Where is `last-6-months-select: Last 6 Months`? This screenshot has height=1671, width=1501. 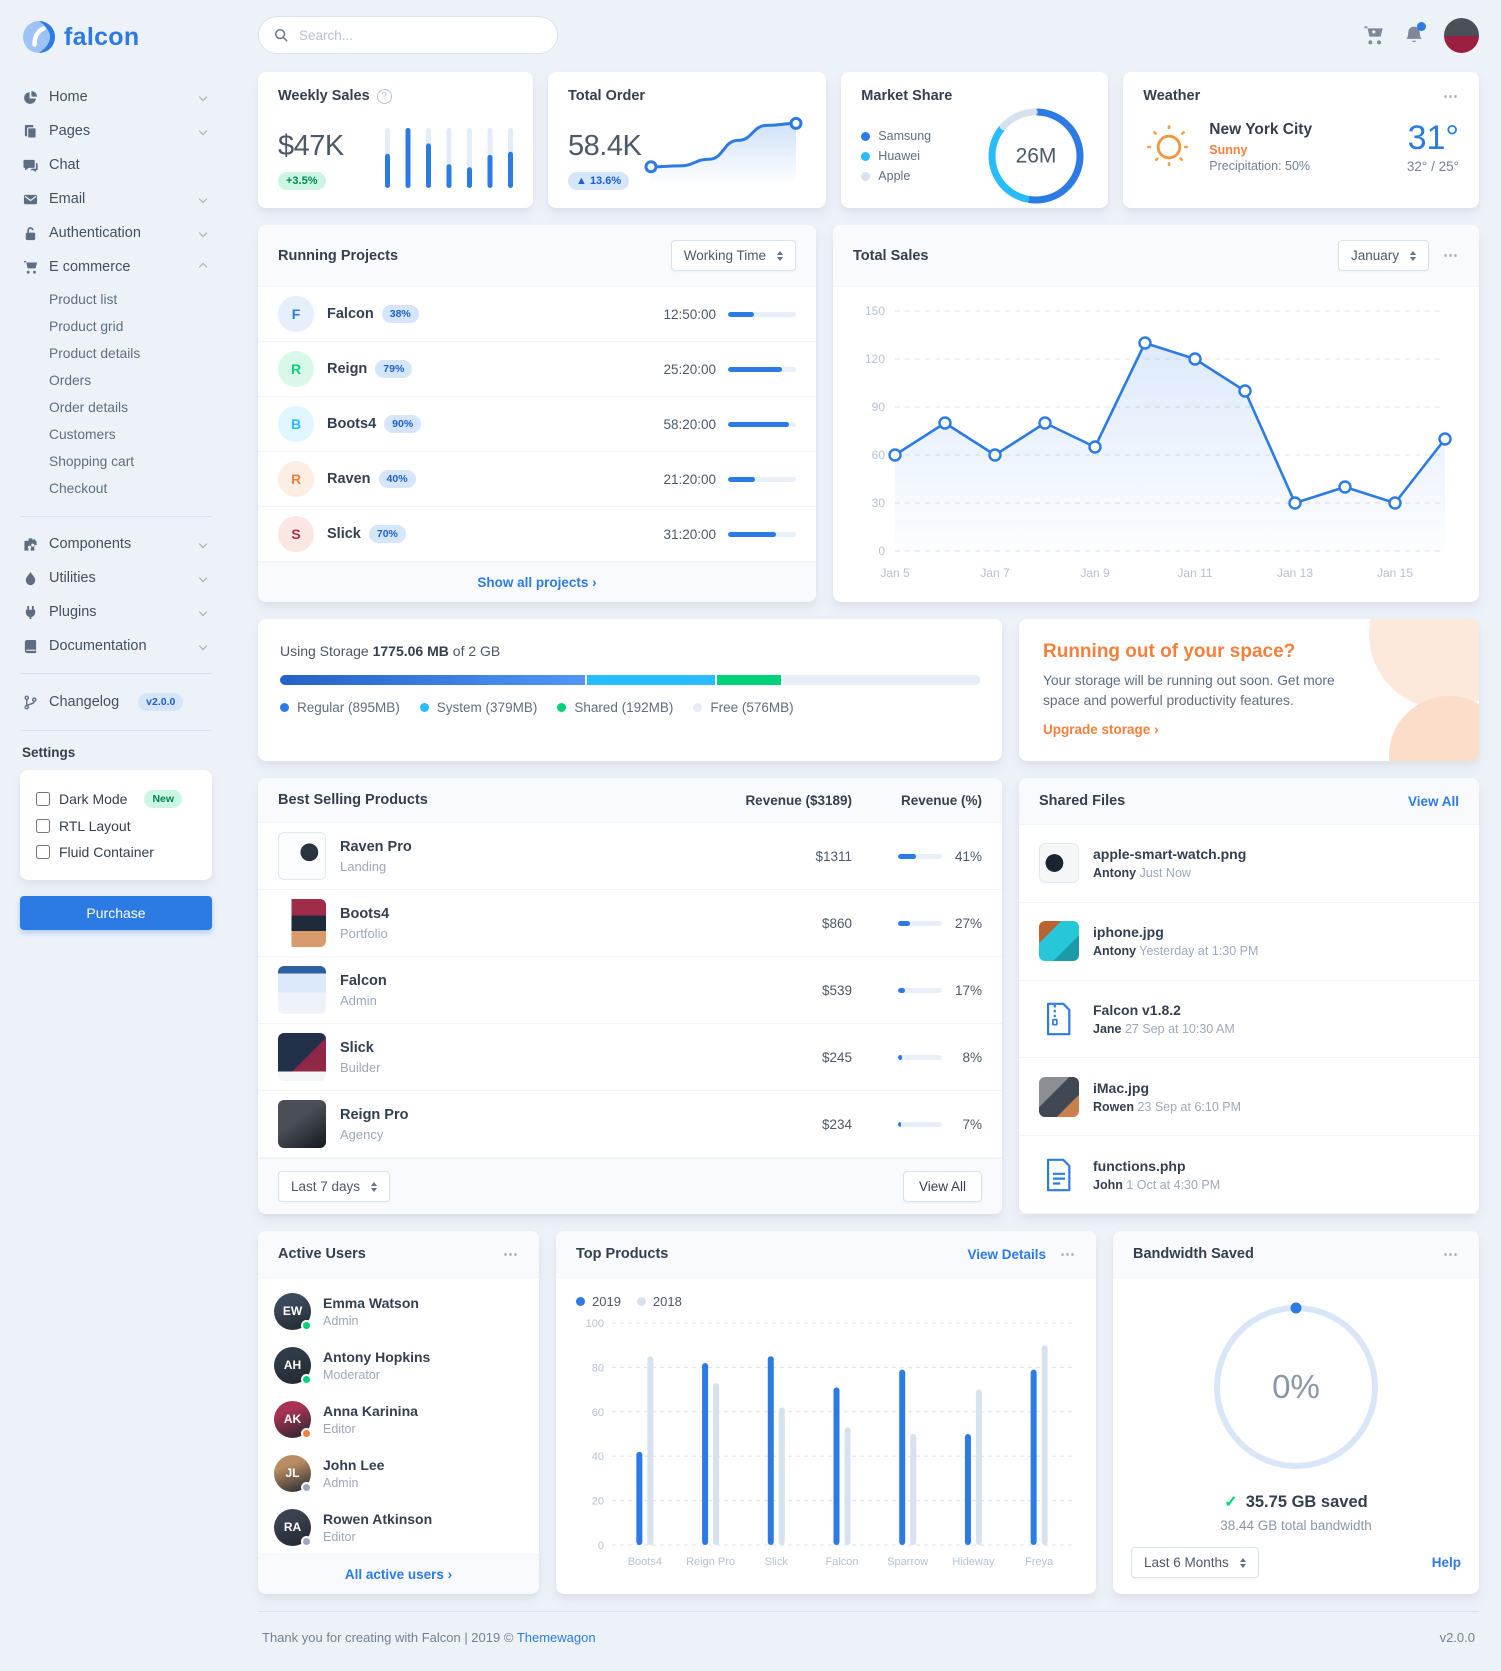
last-6-months-select: Last 6 Months is located at coordinates (1195, 1562).